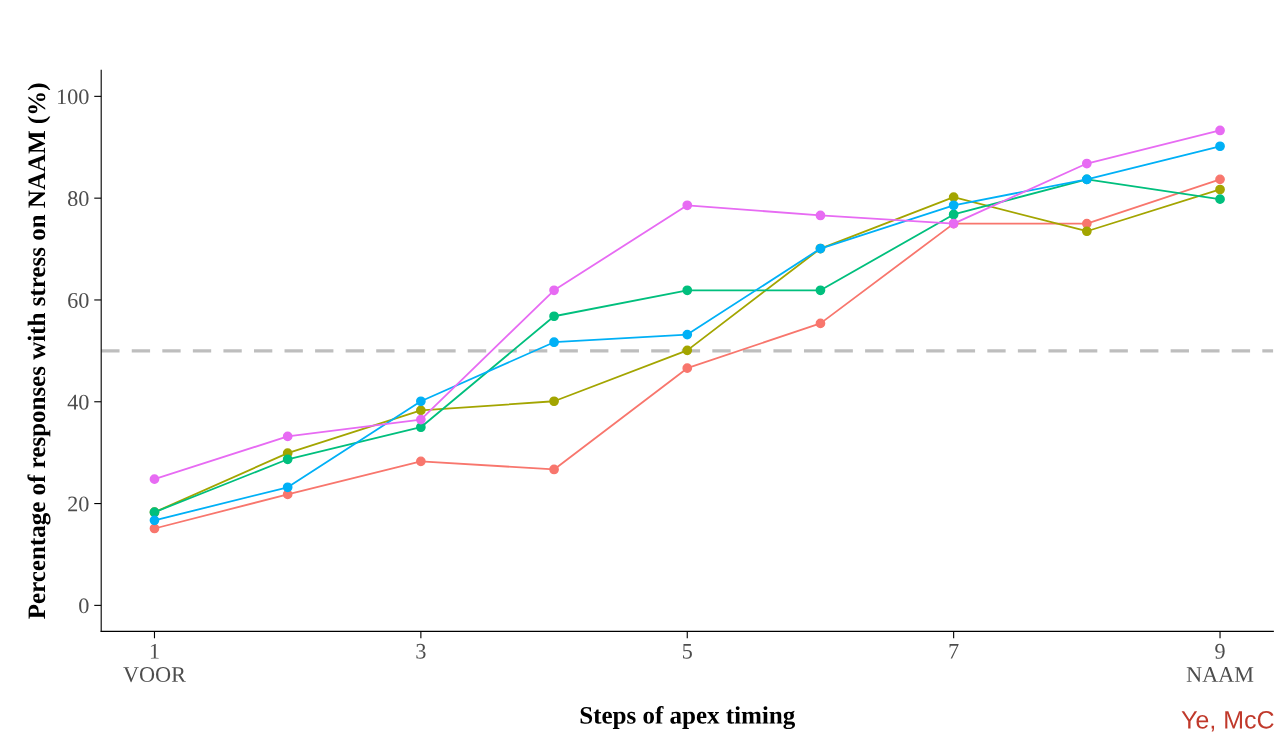 This screenshot has height=741, width=1281. What do you see at coordinates (84, 606) in the screenshot?
I see `y-tick-label: 0` at bounding box center [84, 606].